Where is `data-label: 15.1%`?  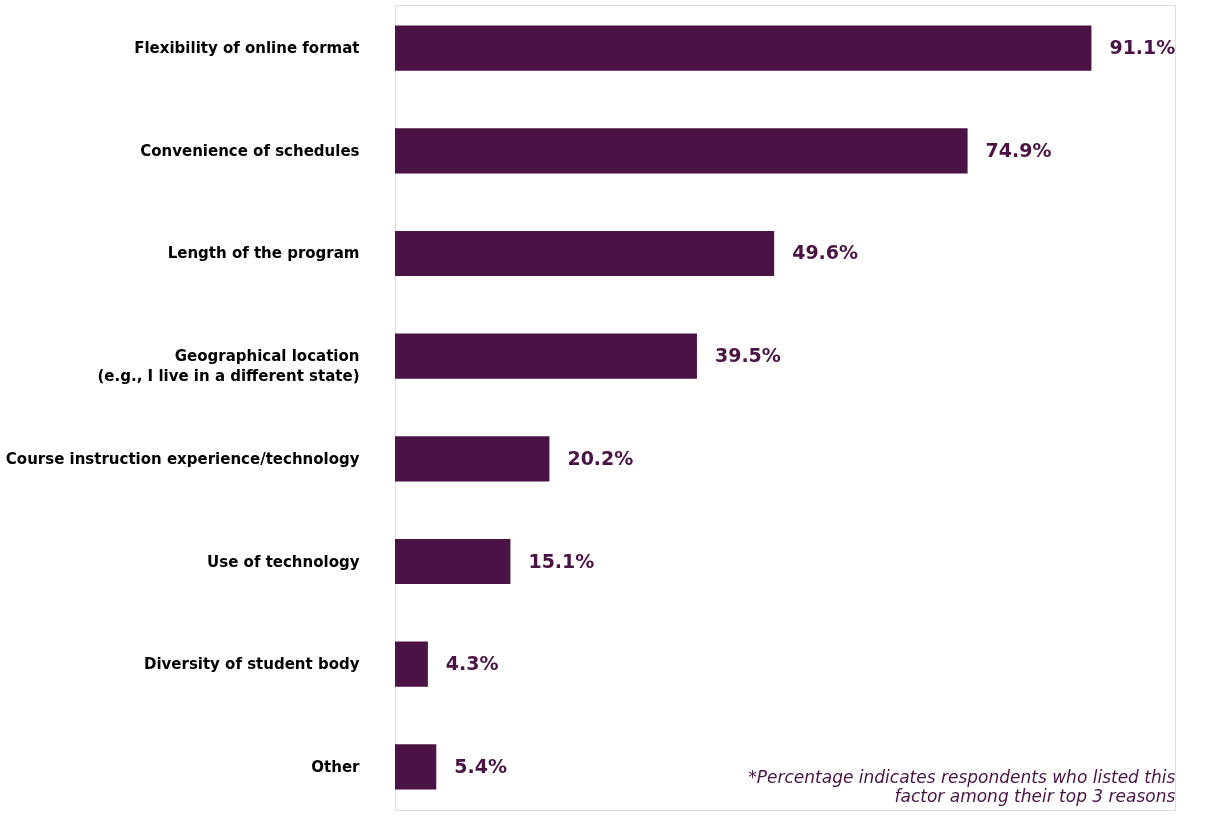
data-label: 15.1% is located at coordinates (561, 560).